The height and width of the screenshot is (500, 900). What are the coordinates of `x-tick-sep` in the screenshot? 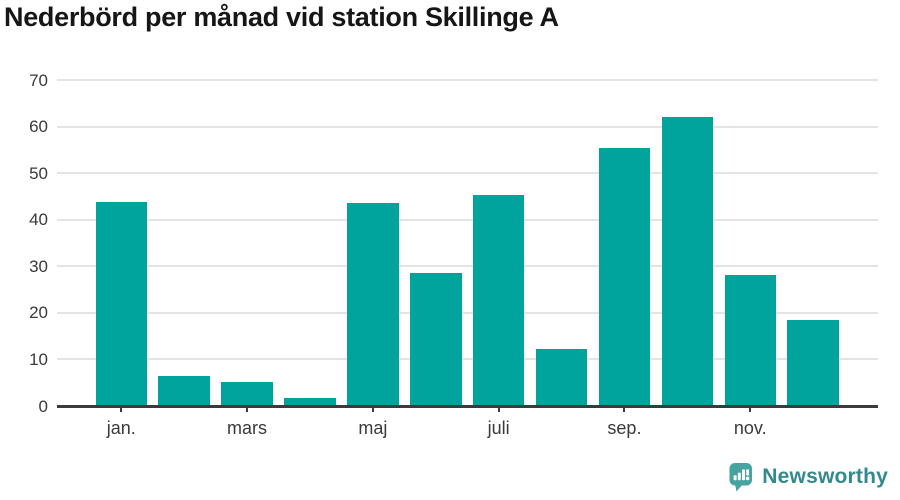 It's located at (624, 409).